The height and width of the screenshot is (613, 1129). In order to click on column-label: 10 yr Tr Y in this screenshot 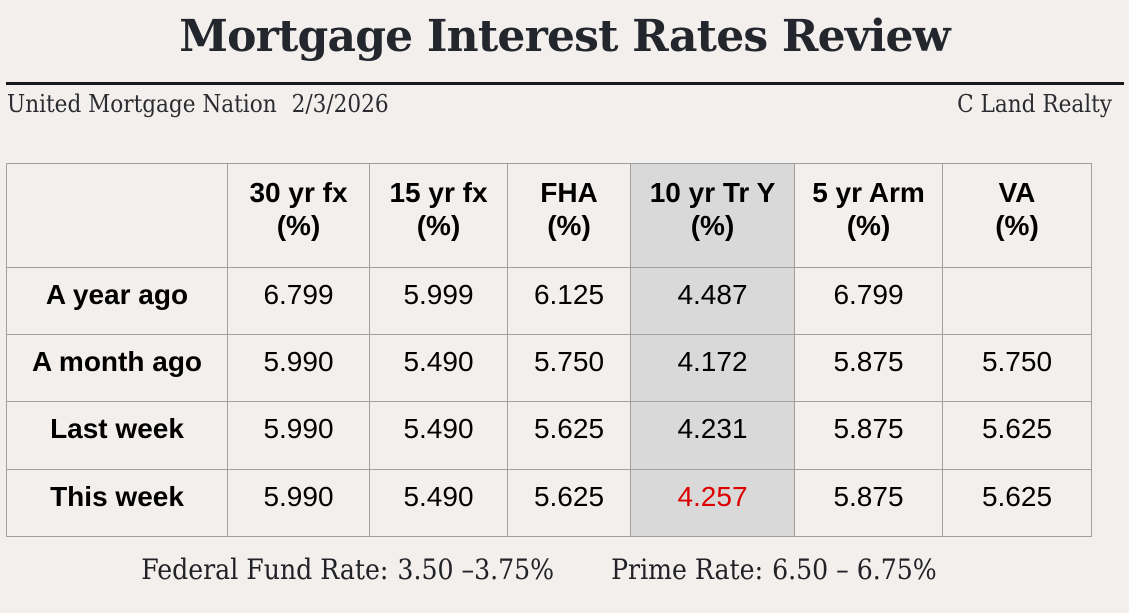, I will do `click(712, 192)`.